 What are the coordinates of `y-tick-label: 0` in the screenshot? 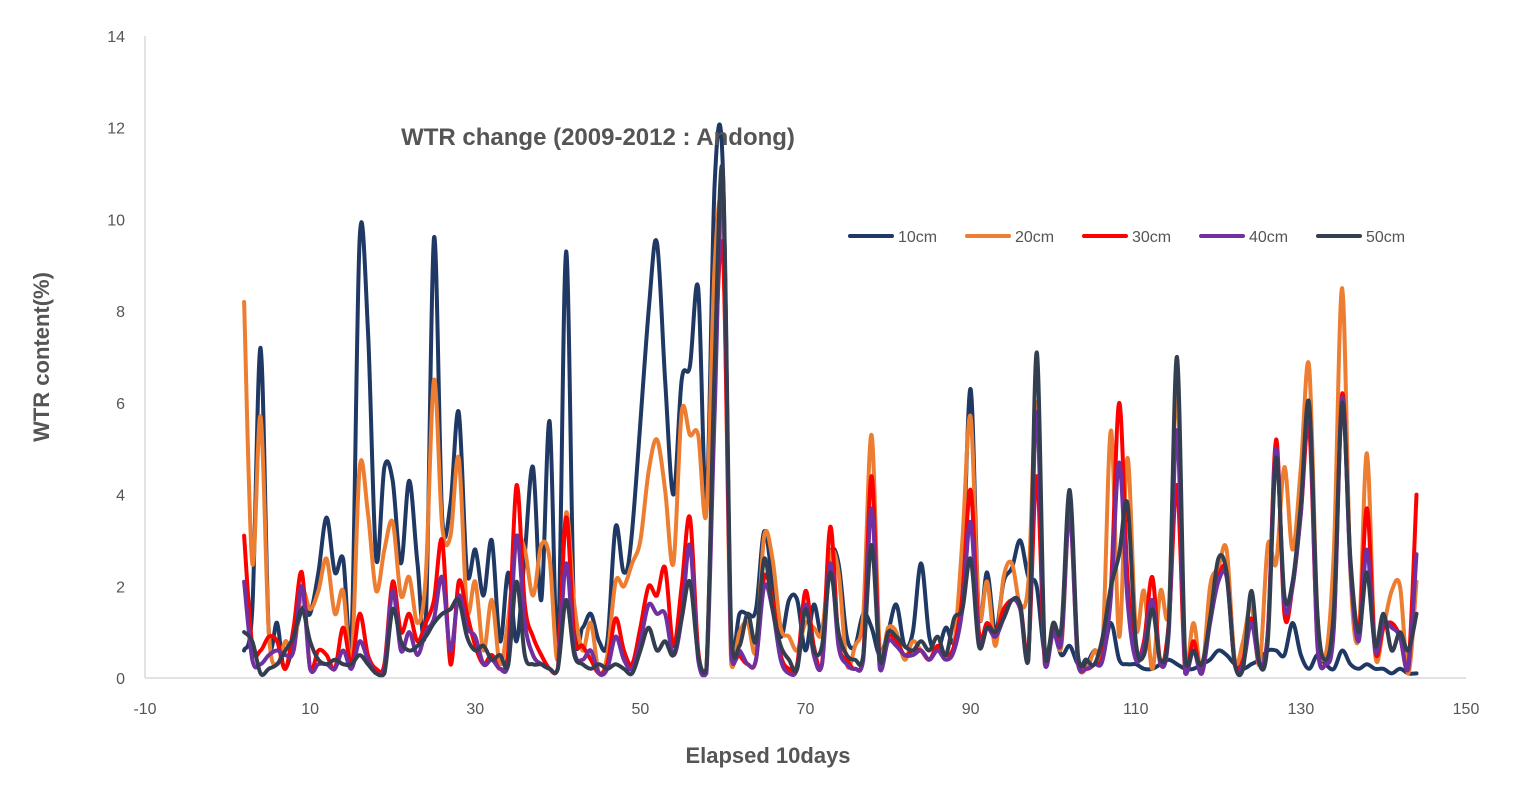 It's located at (120, 679).